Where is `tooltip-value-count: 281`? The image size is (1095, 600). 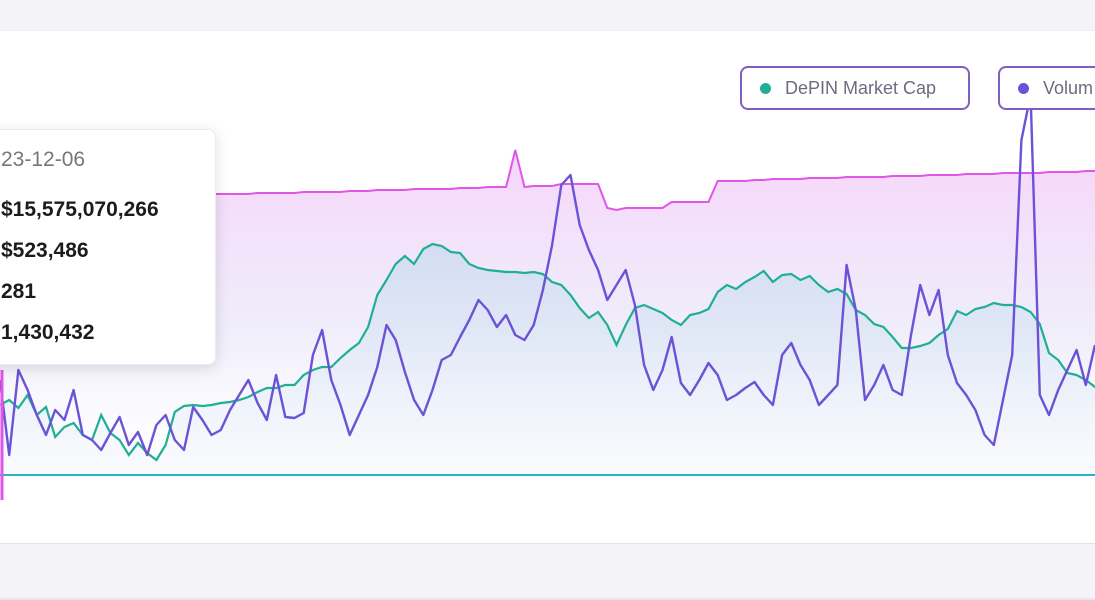 tooltip-value-count: 281 is located at coordinates (19, 291).